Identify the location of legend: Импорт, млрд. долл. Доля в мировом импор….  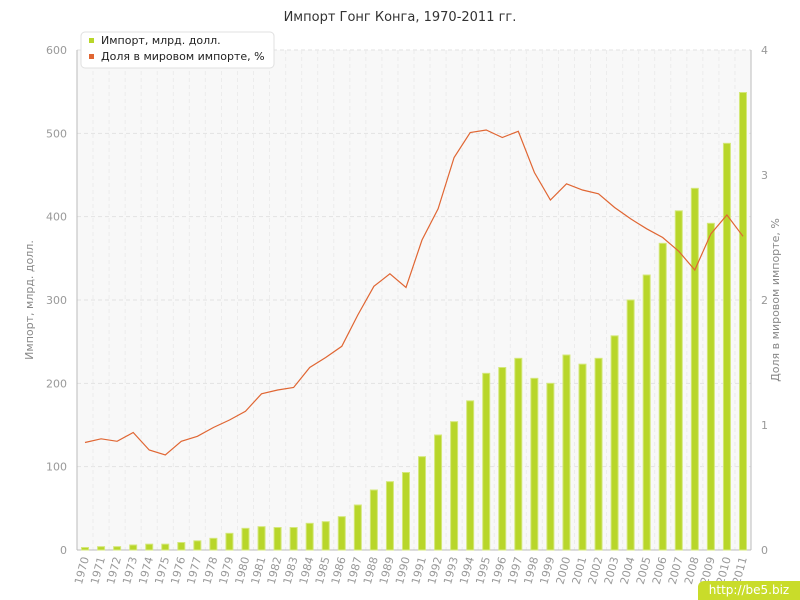
(177, 50).